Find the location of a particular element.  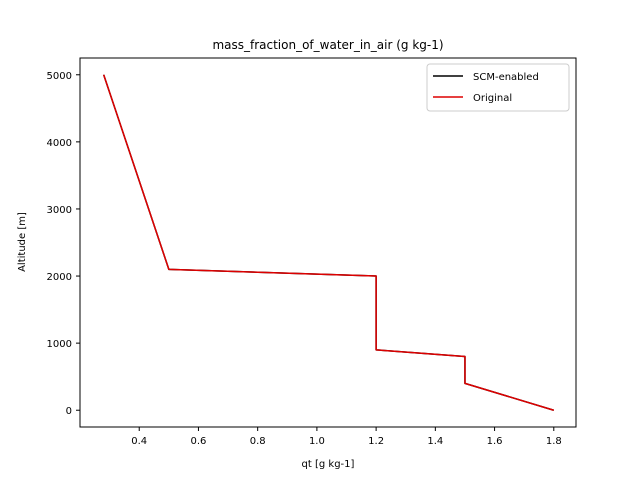

x-tick-label: 0.6 is located at coordinates (198, 441).